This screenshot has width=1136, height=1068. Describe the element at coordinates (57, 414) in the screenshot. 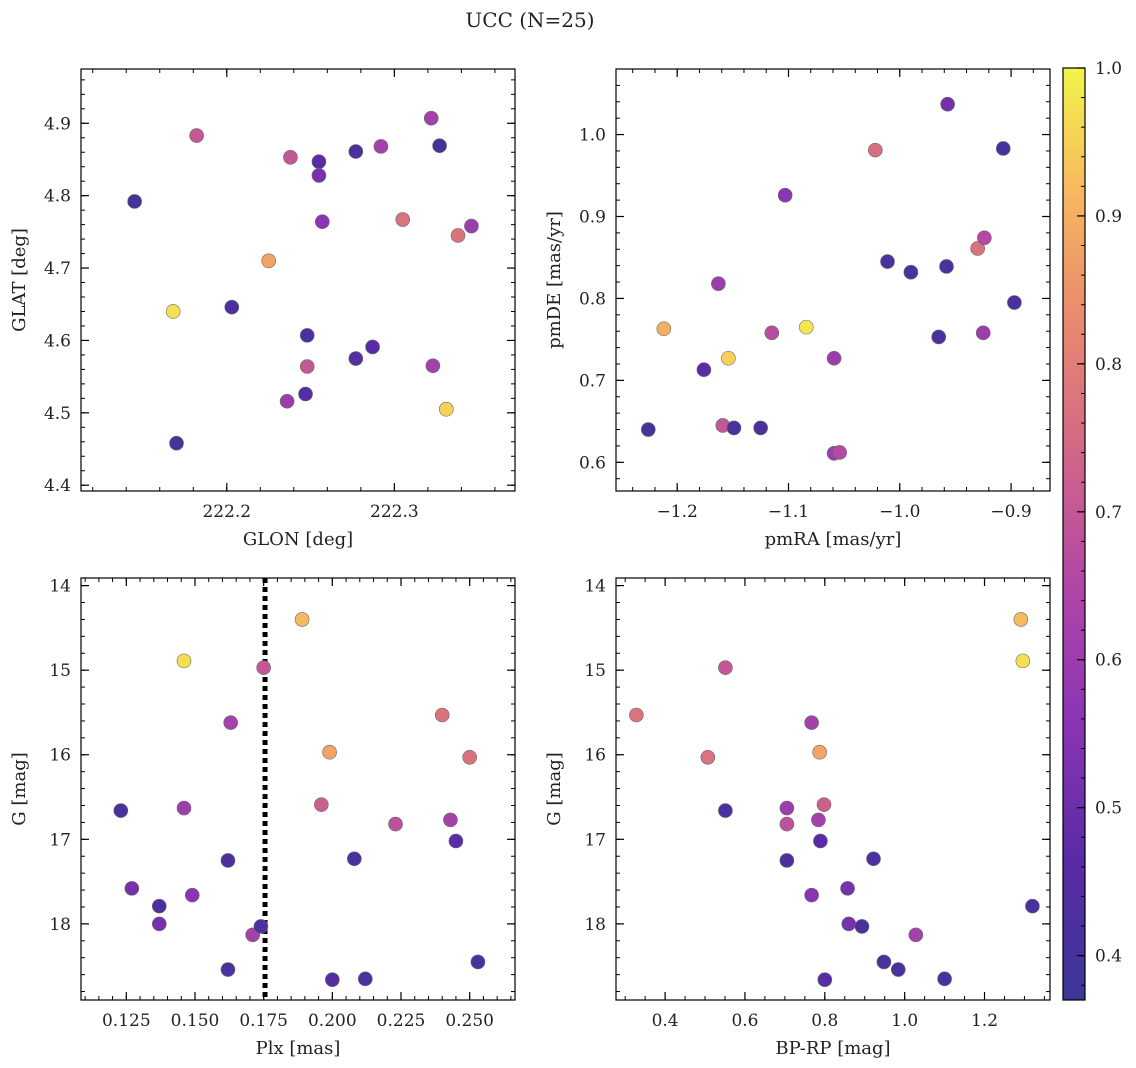

I see `y-tick-label: 4.5` at that location.